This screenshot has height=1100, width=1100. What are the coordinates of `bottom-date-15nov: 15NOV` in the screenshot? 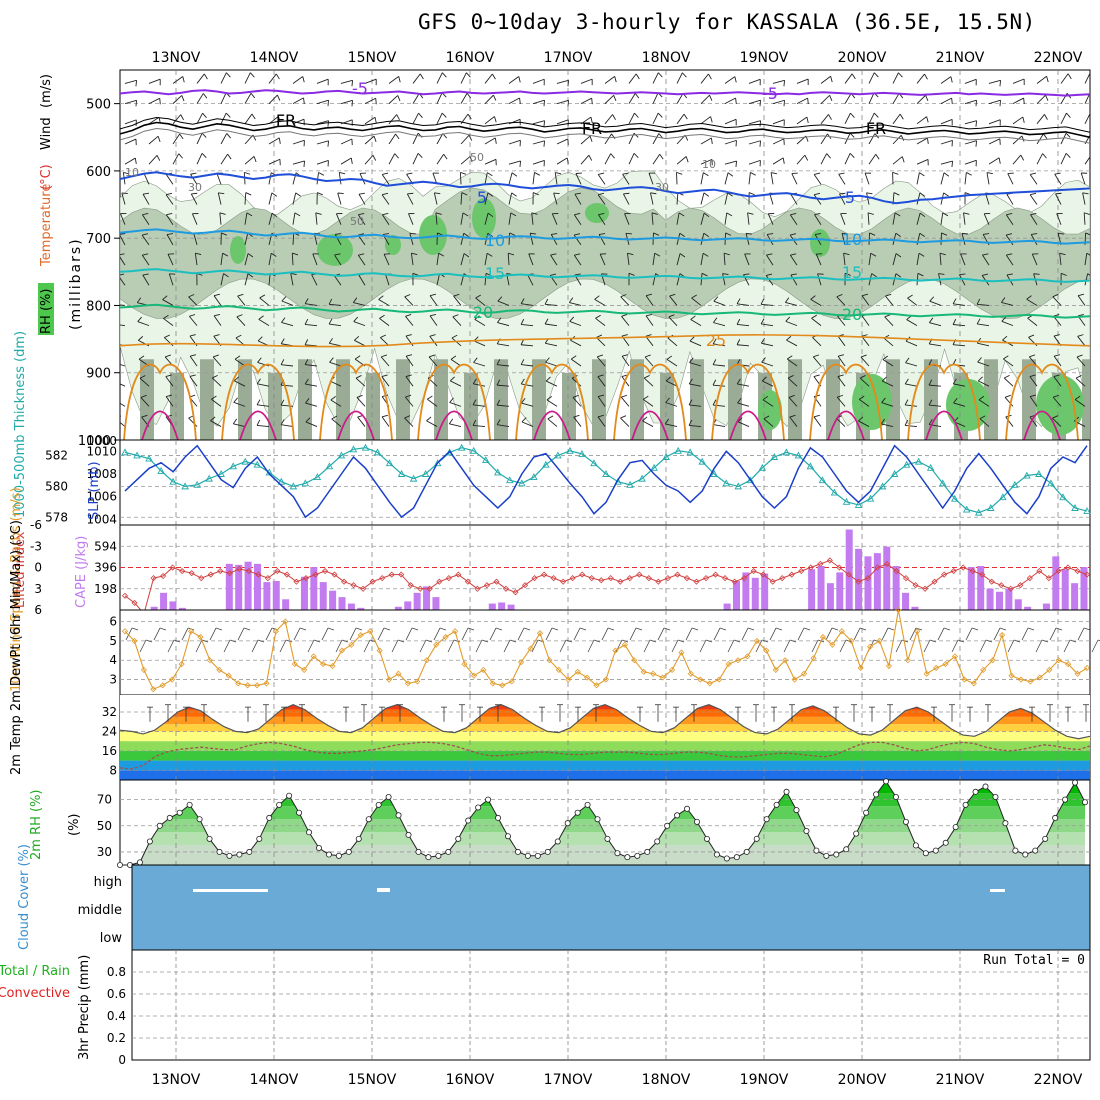 It's located at (372, 1080).